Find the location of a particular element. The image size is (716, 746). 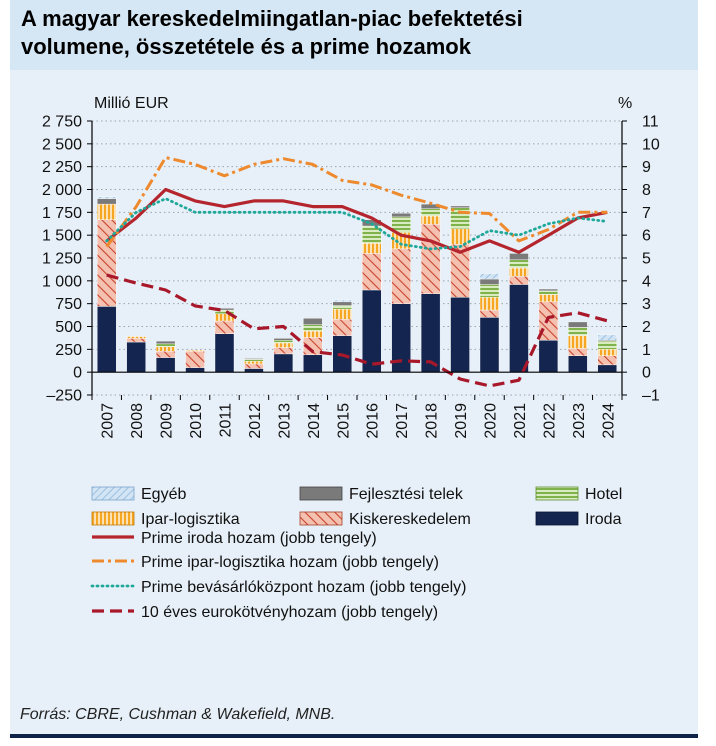

left-tick-label: –250 is located at coordinates (64, 396).